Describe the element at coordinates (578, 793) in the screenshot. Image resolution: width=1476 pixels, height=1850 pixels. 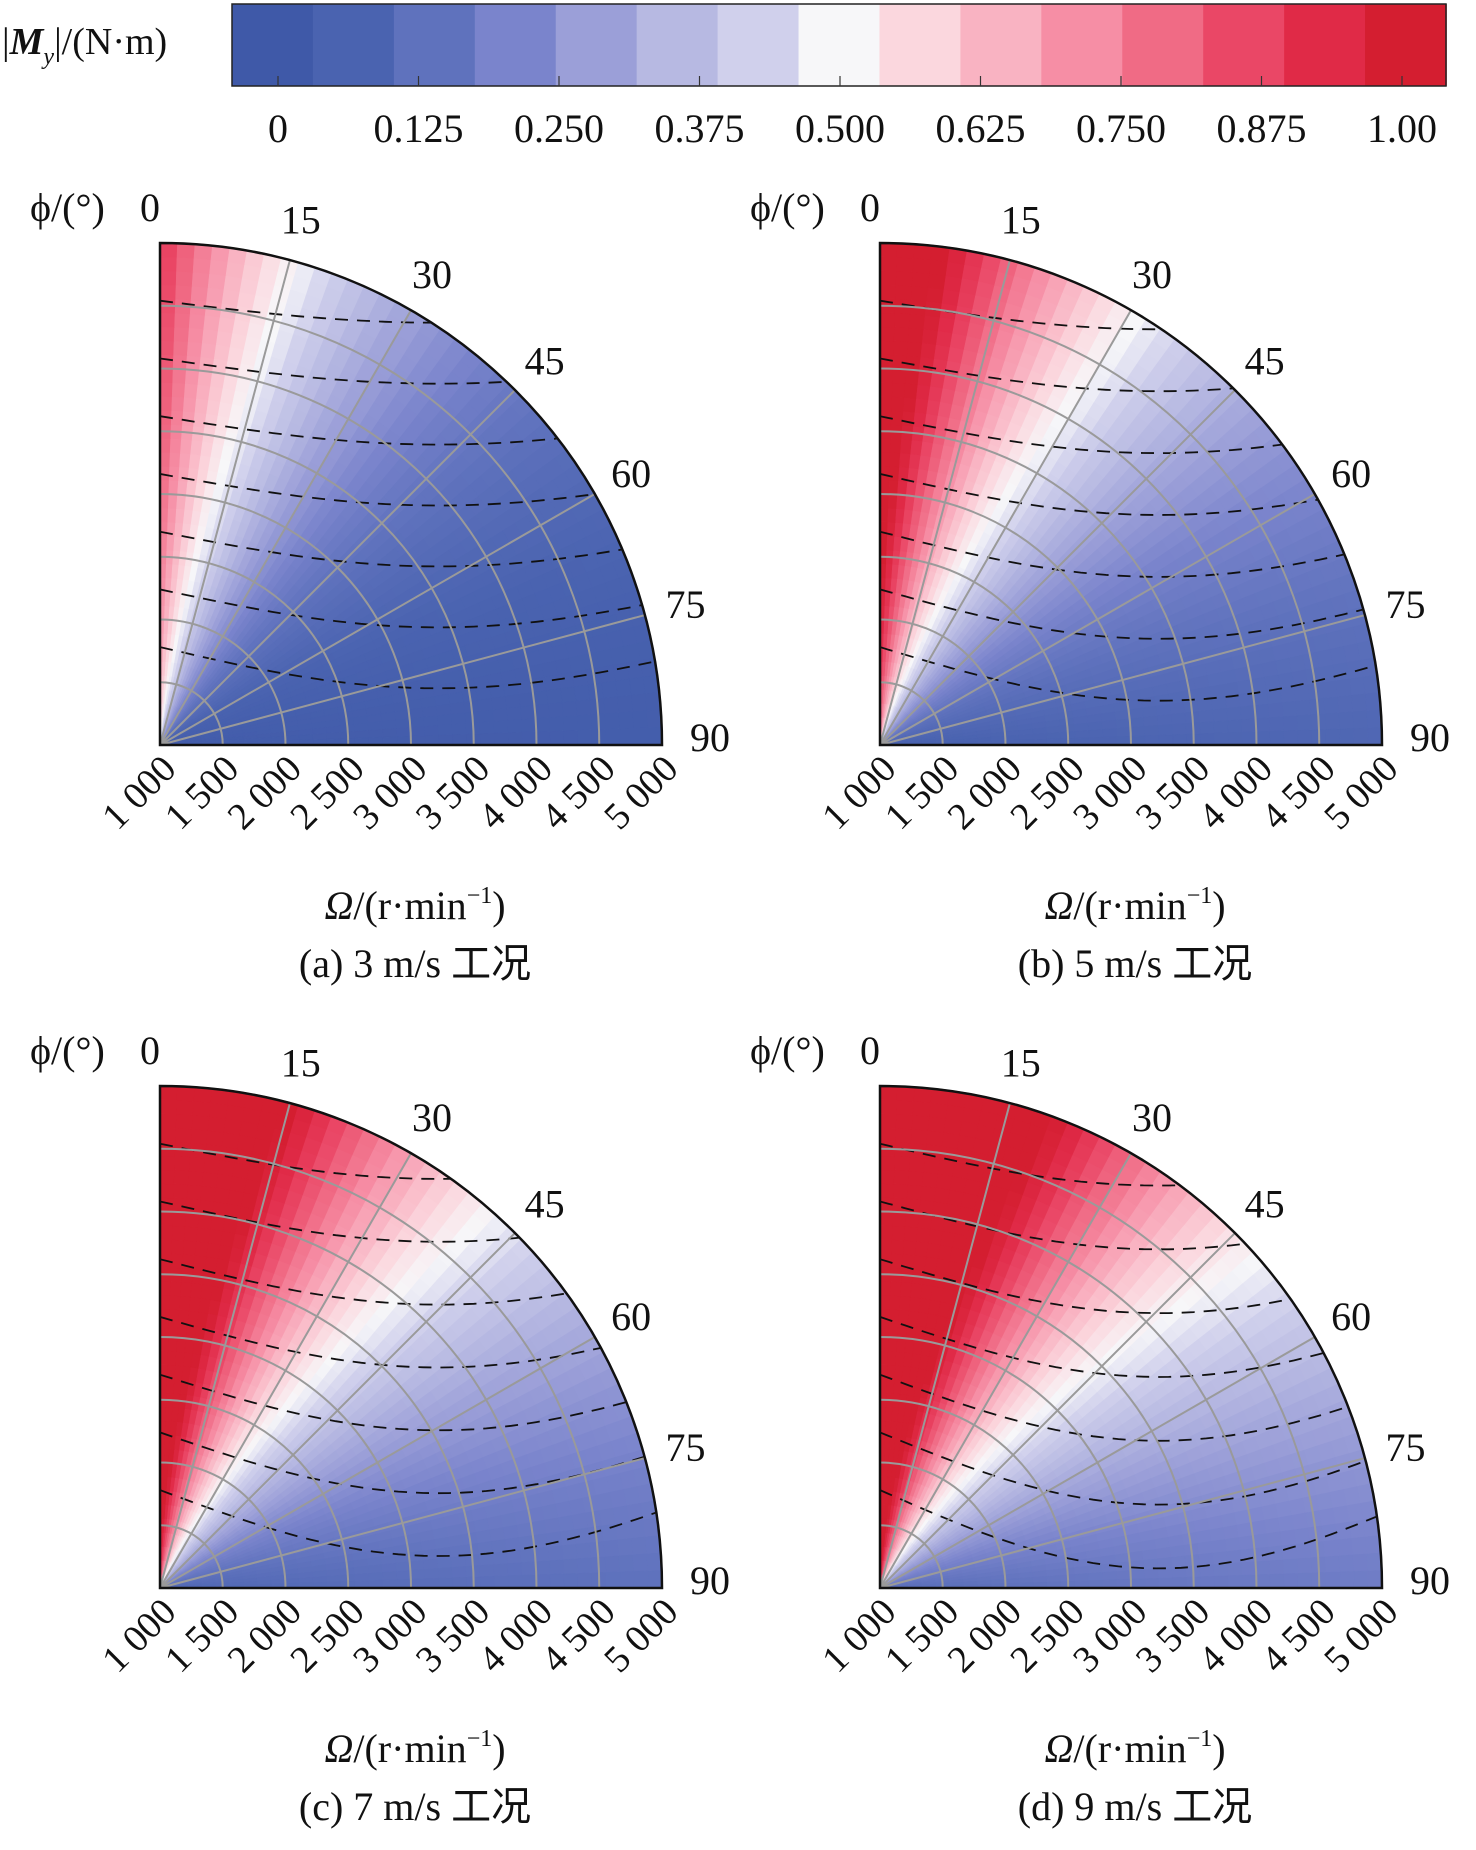
I see `speed-tick-label: 4 500` at that location.